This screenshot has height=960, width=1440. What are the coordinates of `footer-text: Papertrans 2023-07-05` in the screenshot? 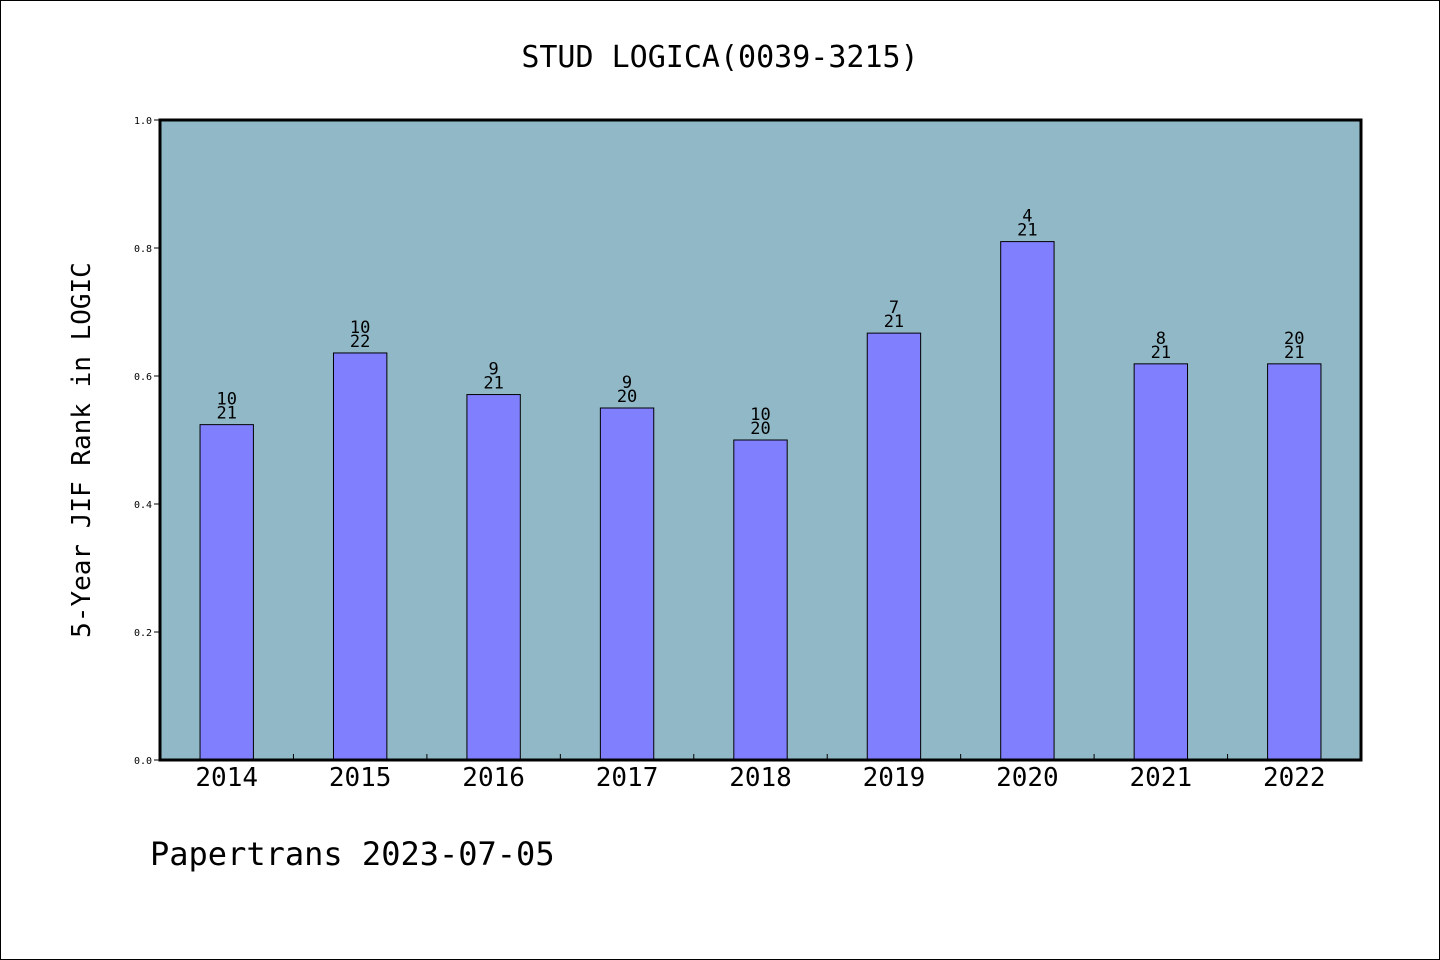 It's located at (352, 854).